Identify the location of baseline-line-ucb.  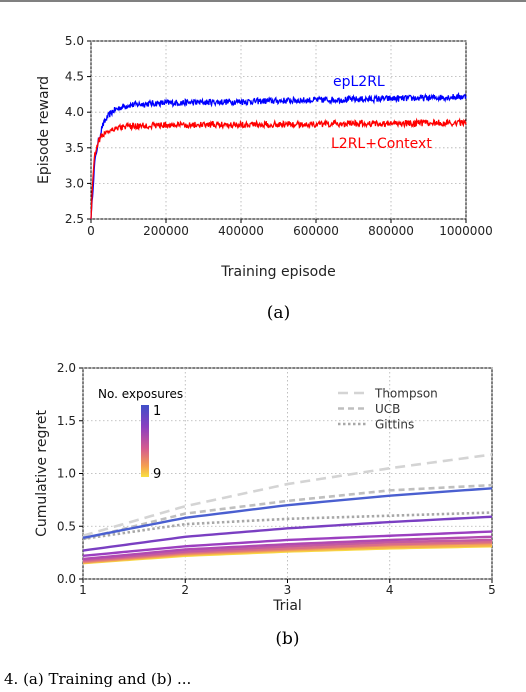
(287, 512).